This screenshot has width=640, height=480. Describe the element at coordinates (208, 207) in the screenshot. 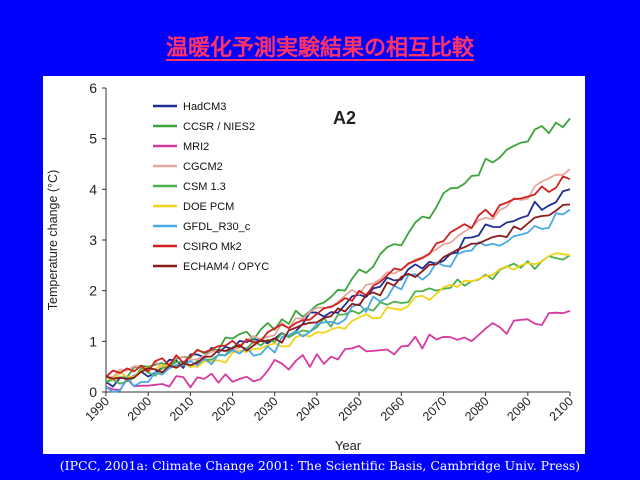

I see `legend-label: DOE PCM` at that location.